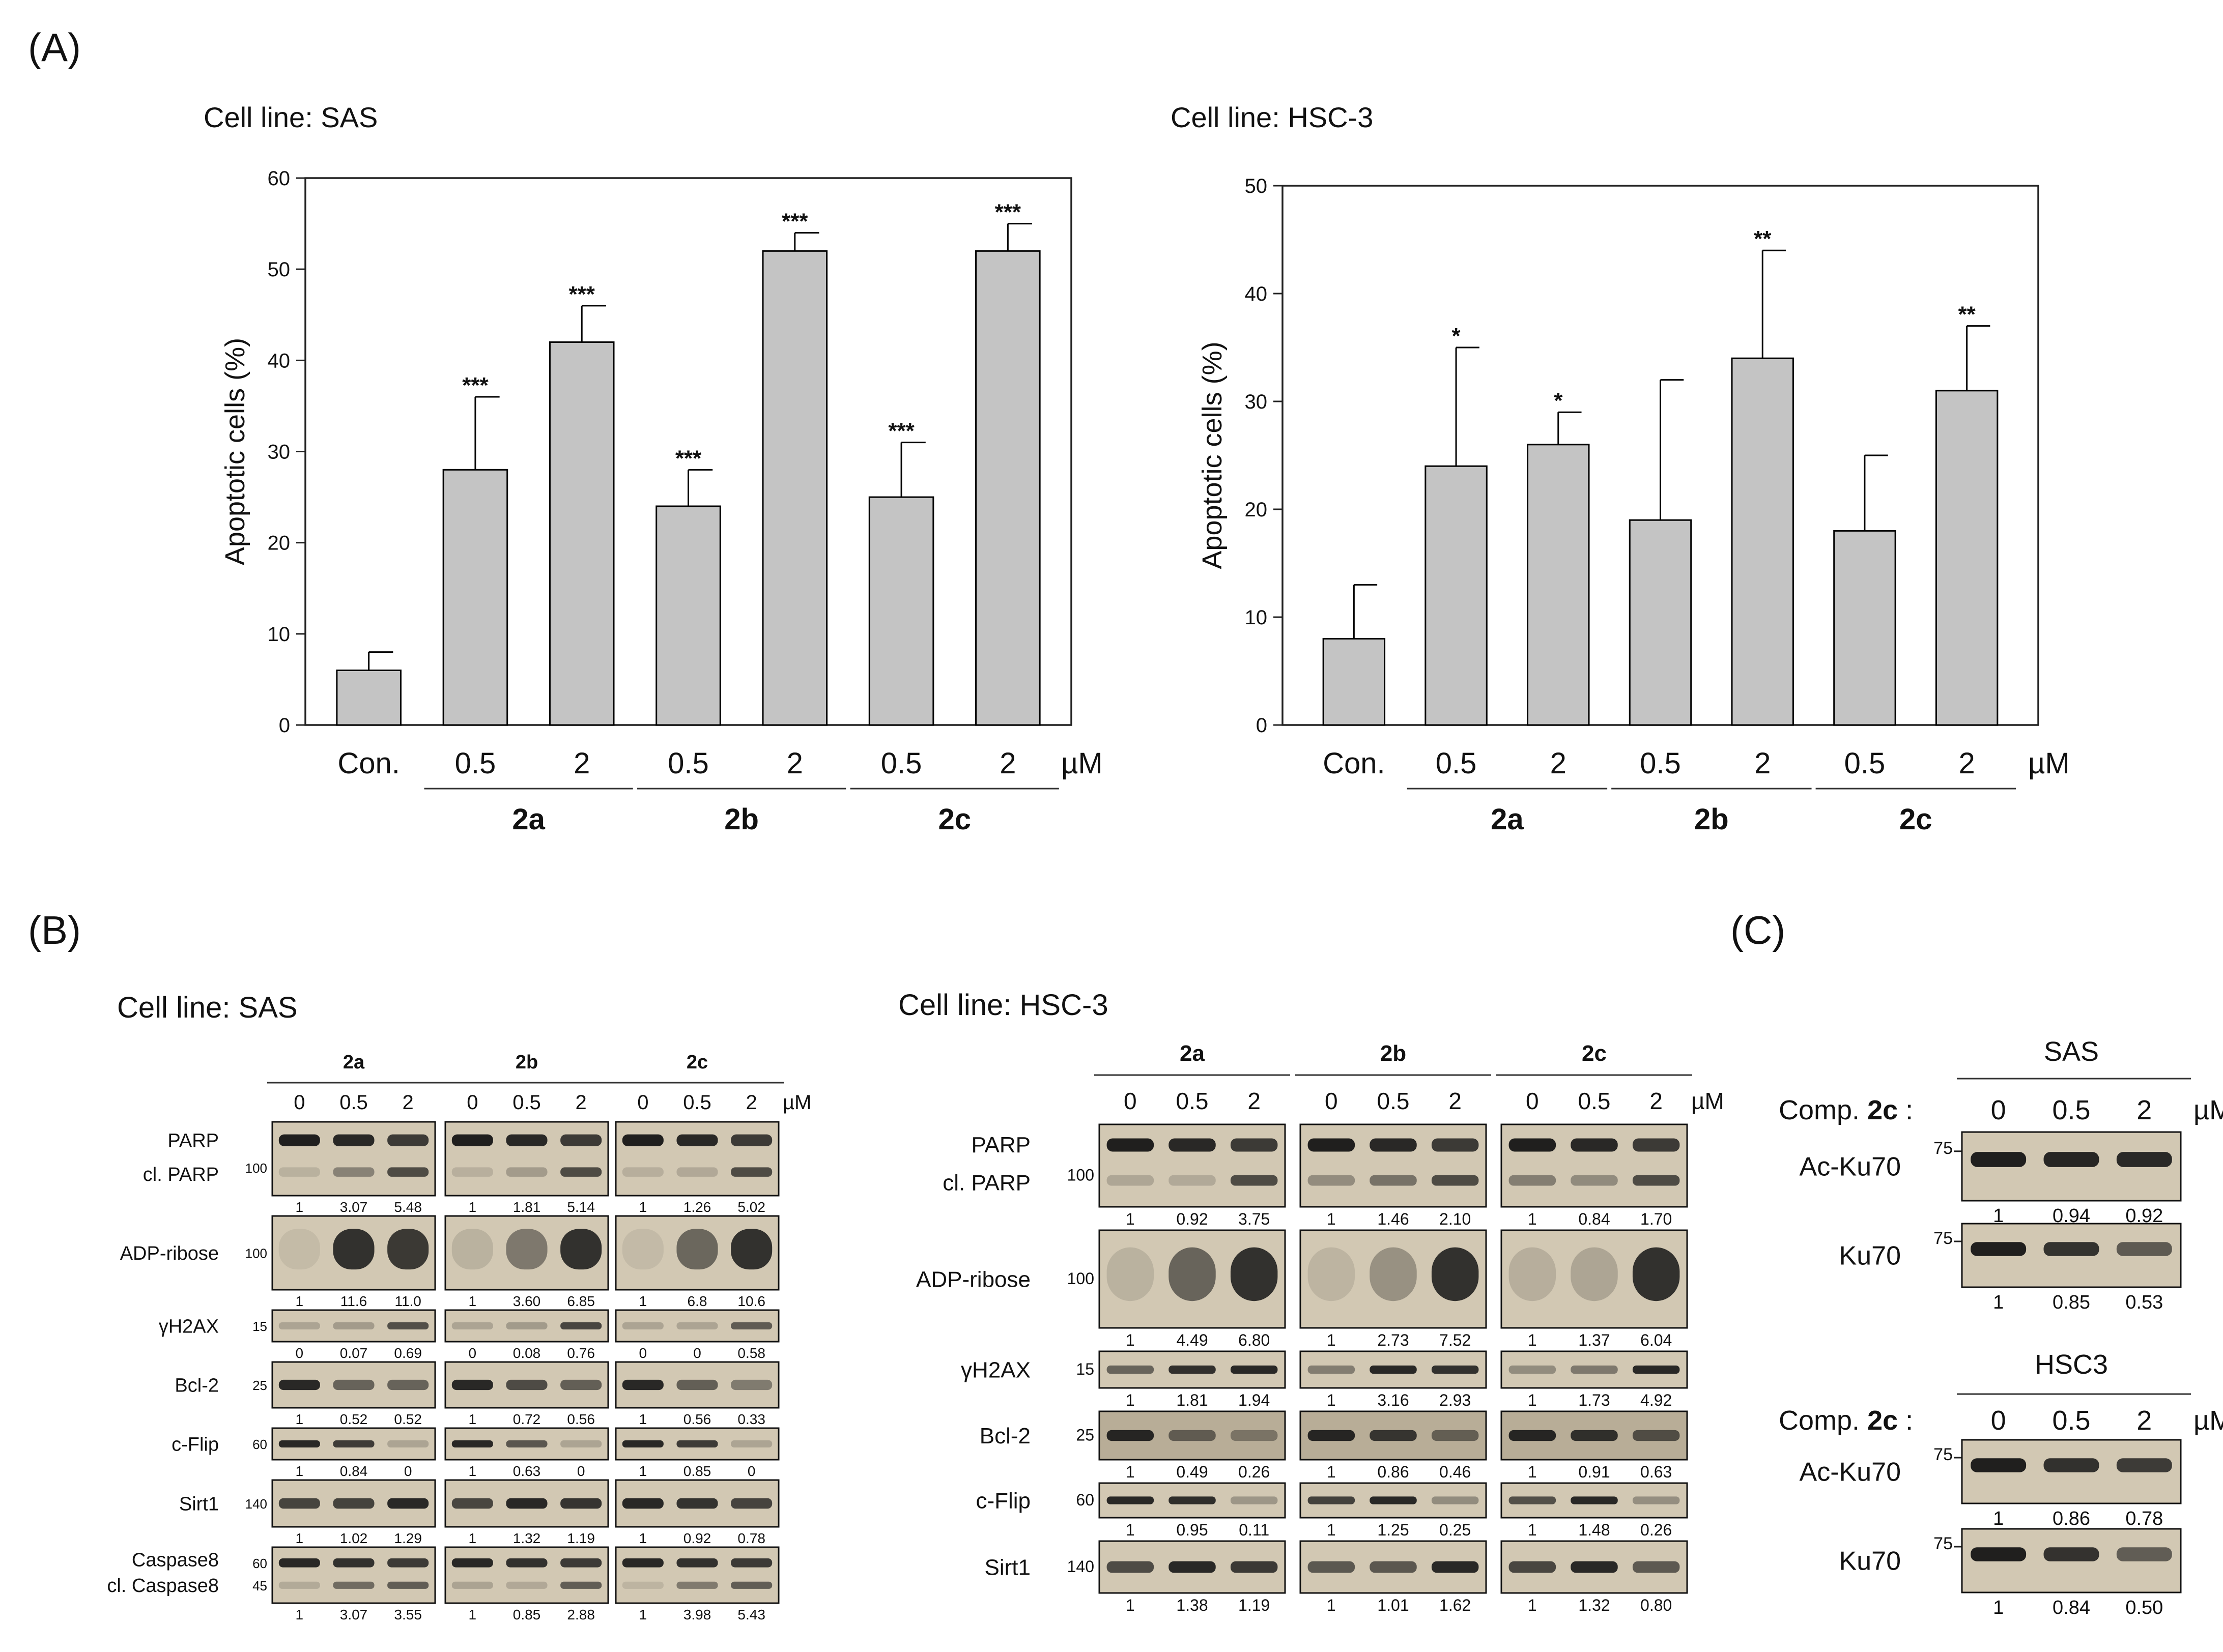 Image resolution: width=2223 pixels, height=1652 pixels. I want to click on bar, so click(1762, 541).